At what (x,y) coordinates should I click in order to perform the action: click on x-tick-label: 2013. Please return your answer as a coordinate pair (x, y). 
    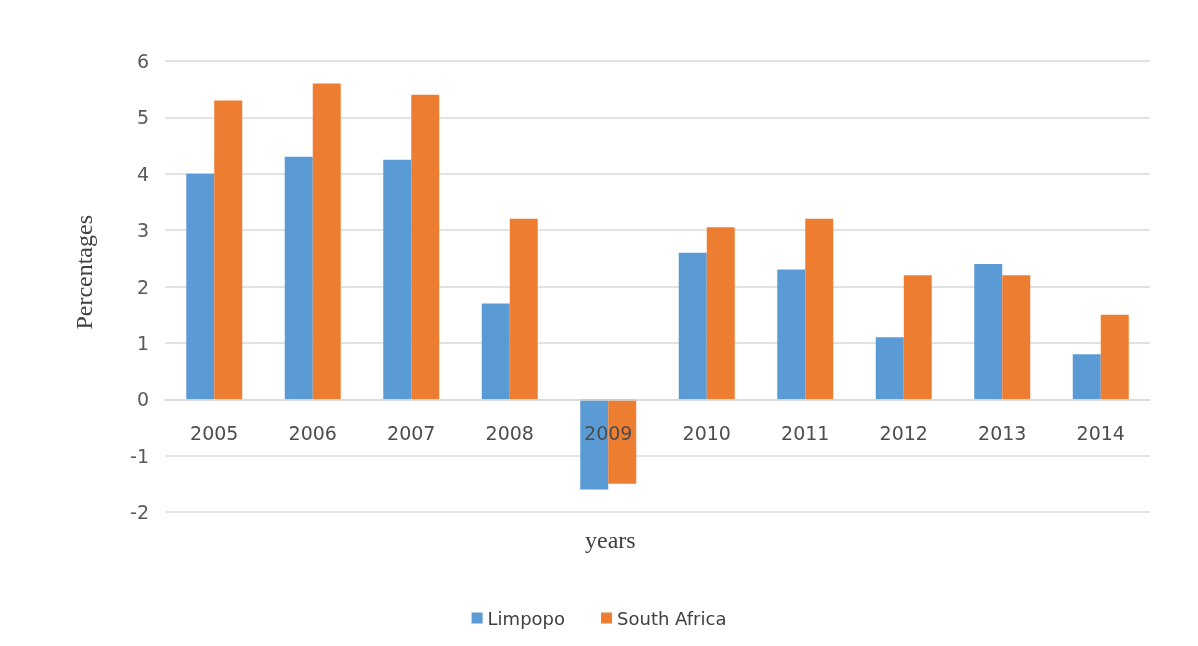
    Looking at the image, I should click on (1002, 432).